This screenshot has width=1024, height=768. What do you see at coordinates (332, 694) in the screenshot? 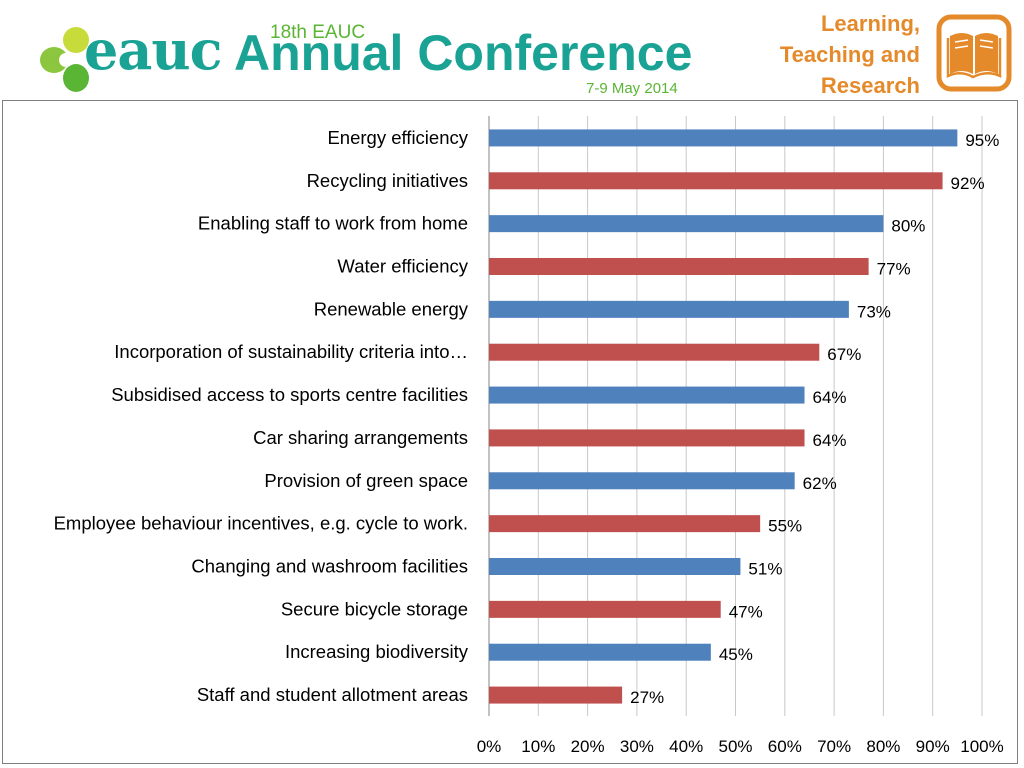
I see `category-label: Staff and student allotment areas` at bounding box center [332, 694].